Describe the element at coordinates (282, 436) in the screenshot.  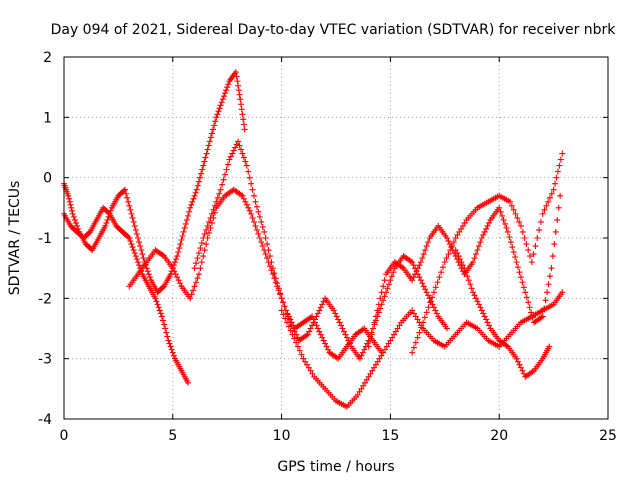
I see `x-tick-label: 10` at that location.